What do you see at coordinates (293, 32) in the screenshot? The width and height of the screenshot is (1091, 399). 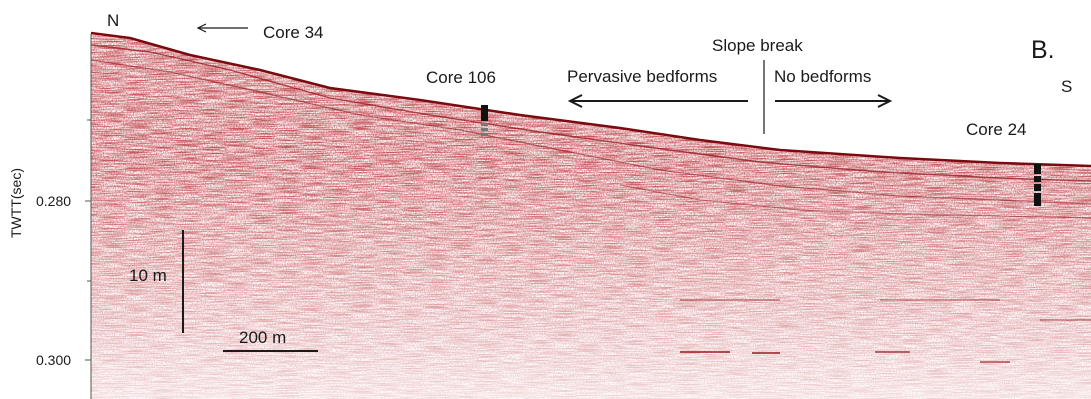 I see `core34-label: Core 34` at bounding box center [293, 32].